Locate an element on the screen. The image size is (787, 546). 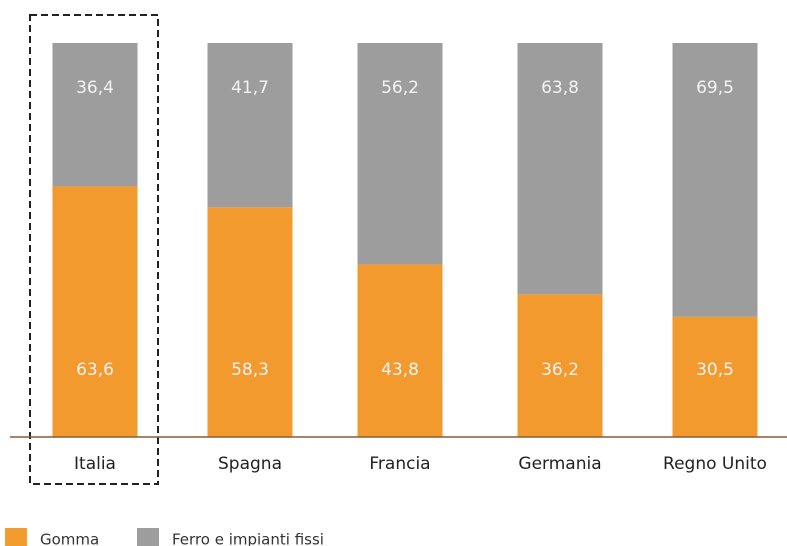
x-tick-label: Regno Unito is located at coordinates (715, 464).